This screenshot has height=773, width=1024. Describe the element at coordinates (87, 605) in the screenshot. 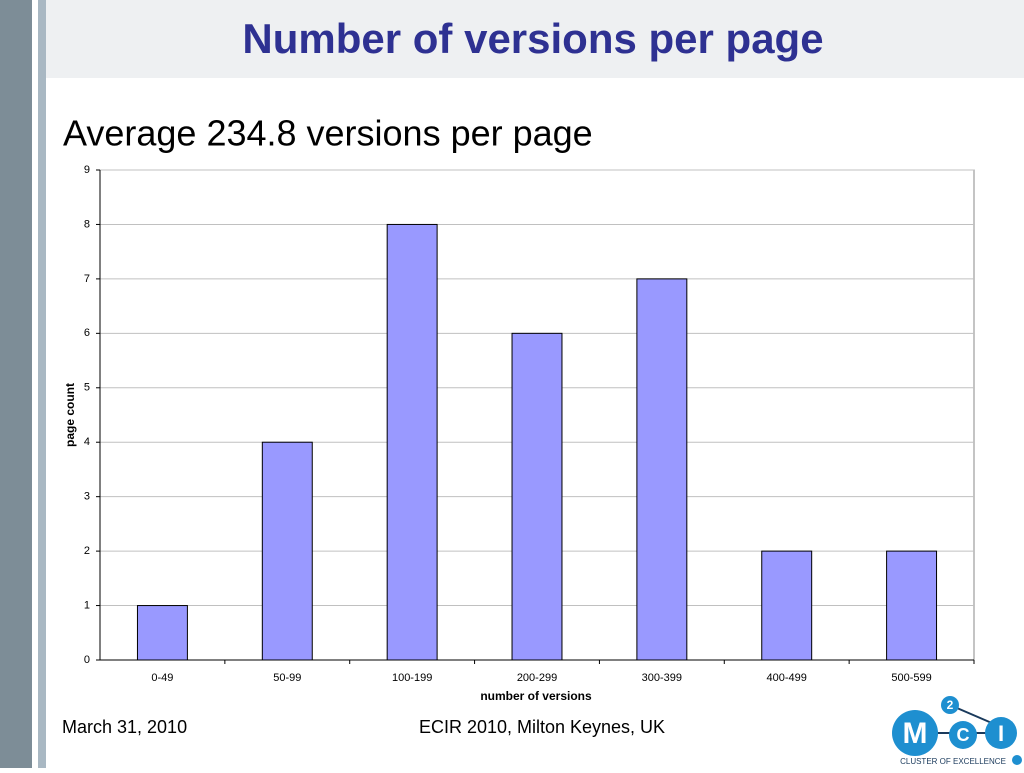

I see `y-tick-label: 1` at that location.